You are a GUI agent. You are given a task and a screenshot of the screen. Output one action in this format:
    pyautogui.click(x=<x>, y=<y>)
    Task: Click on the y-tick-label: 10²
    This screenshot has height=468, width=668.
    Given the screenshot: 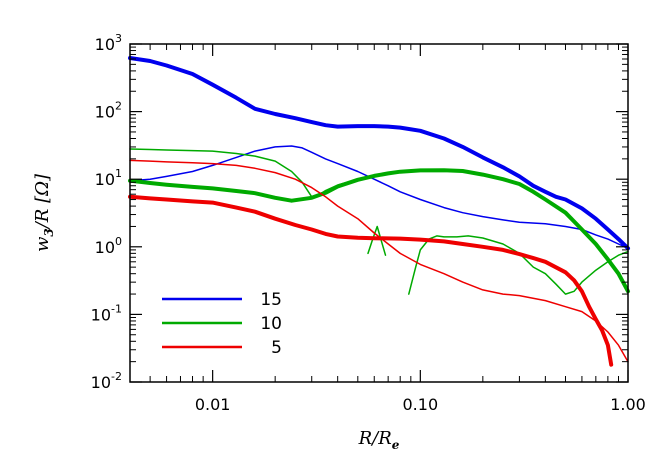 What is the action you would take?
    pyautogui.click(x=108, y=111)
    